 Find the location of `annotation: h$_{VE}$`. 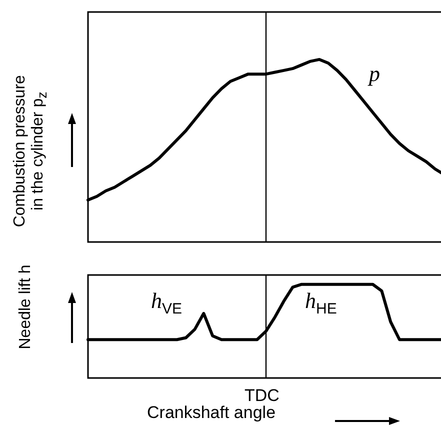

annotation: h$_{VE}$ is located at coordinates (166, 304).